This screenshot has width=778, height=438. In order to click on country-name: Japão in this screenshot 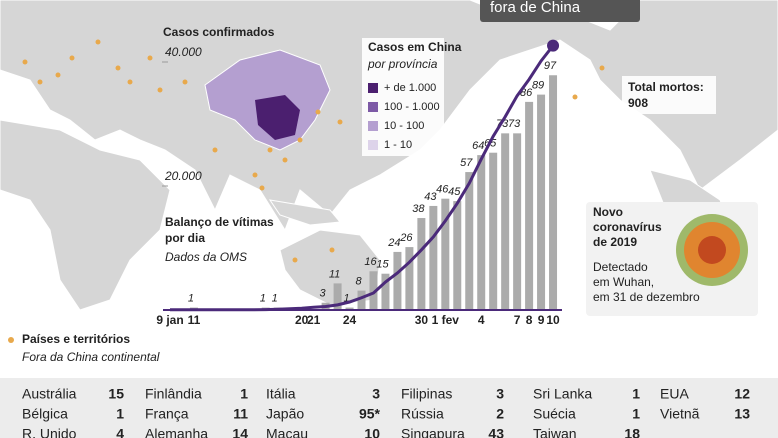, I will do `click(285, 414)`.